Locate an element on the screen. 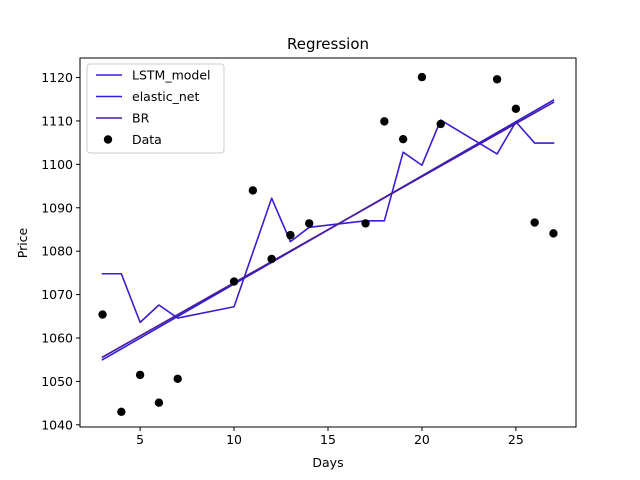 The width and height of the screenshot is (640, 480). x-tick-label: 15 is located at coordinates (328, 439).